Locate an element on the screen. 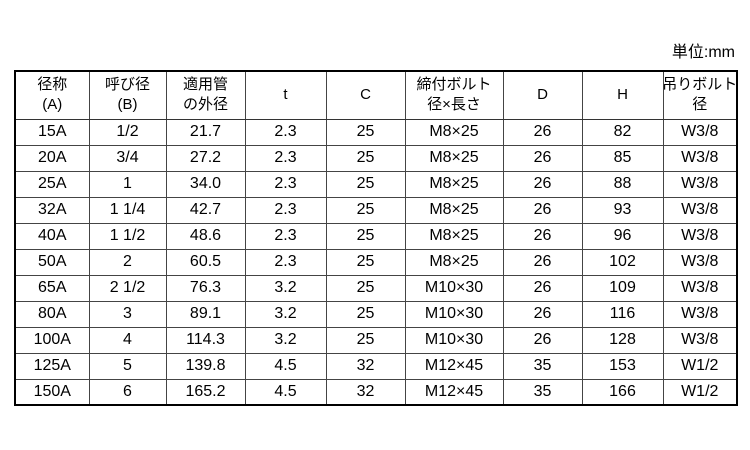  table-cell: 48.6 is located at coordinates (205, 236).